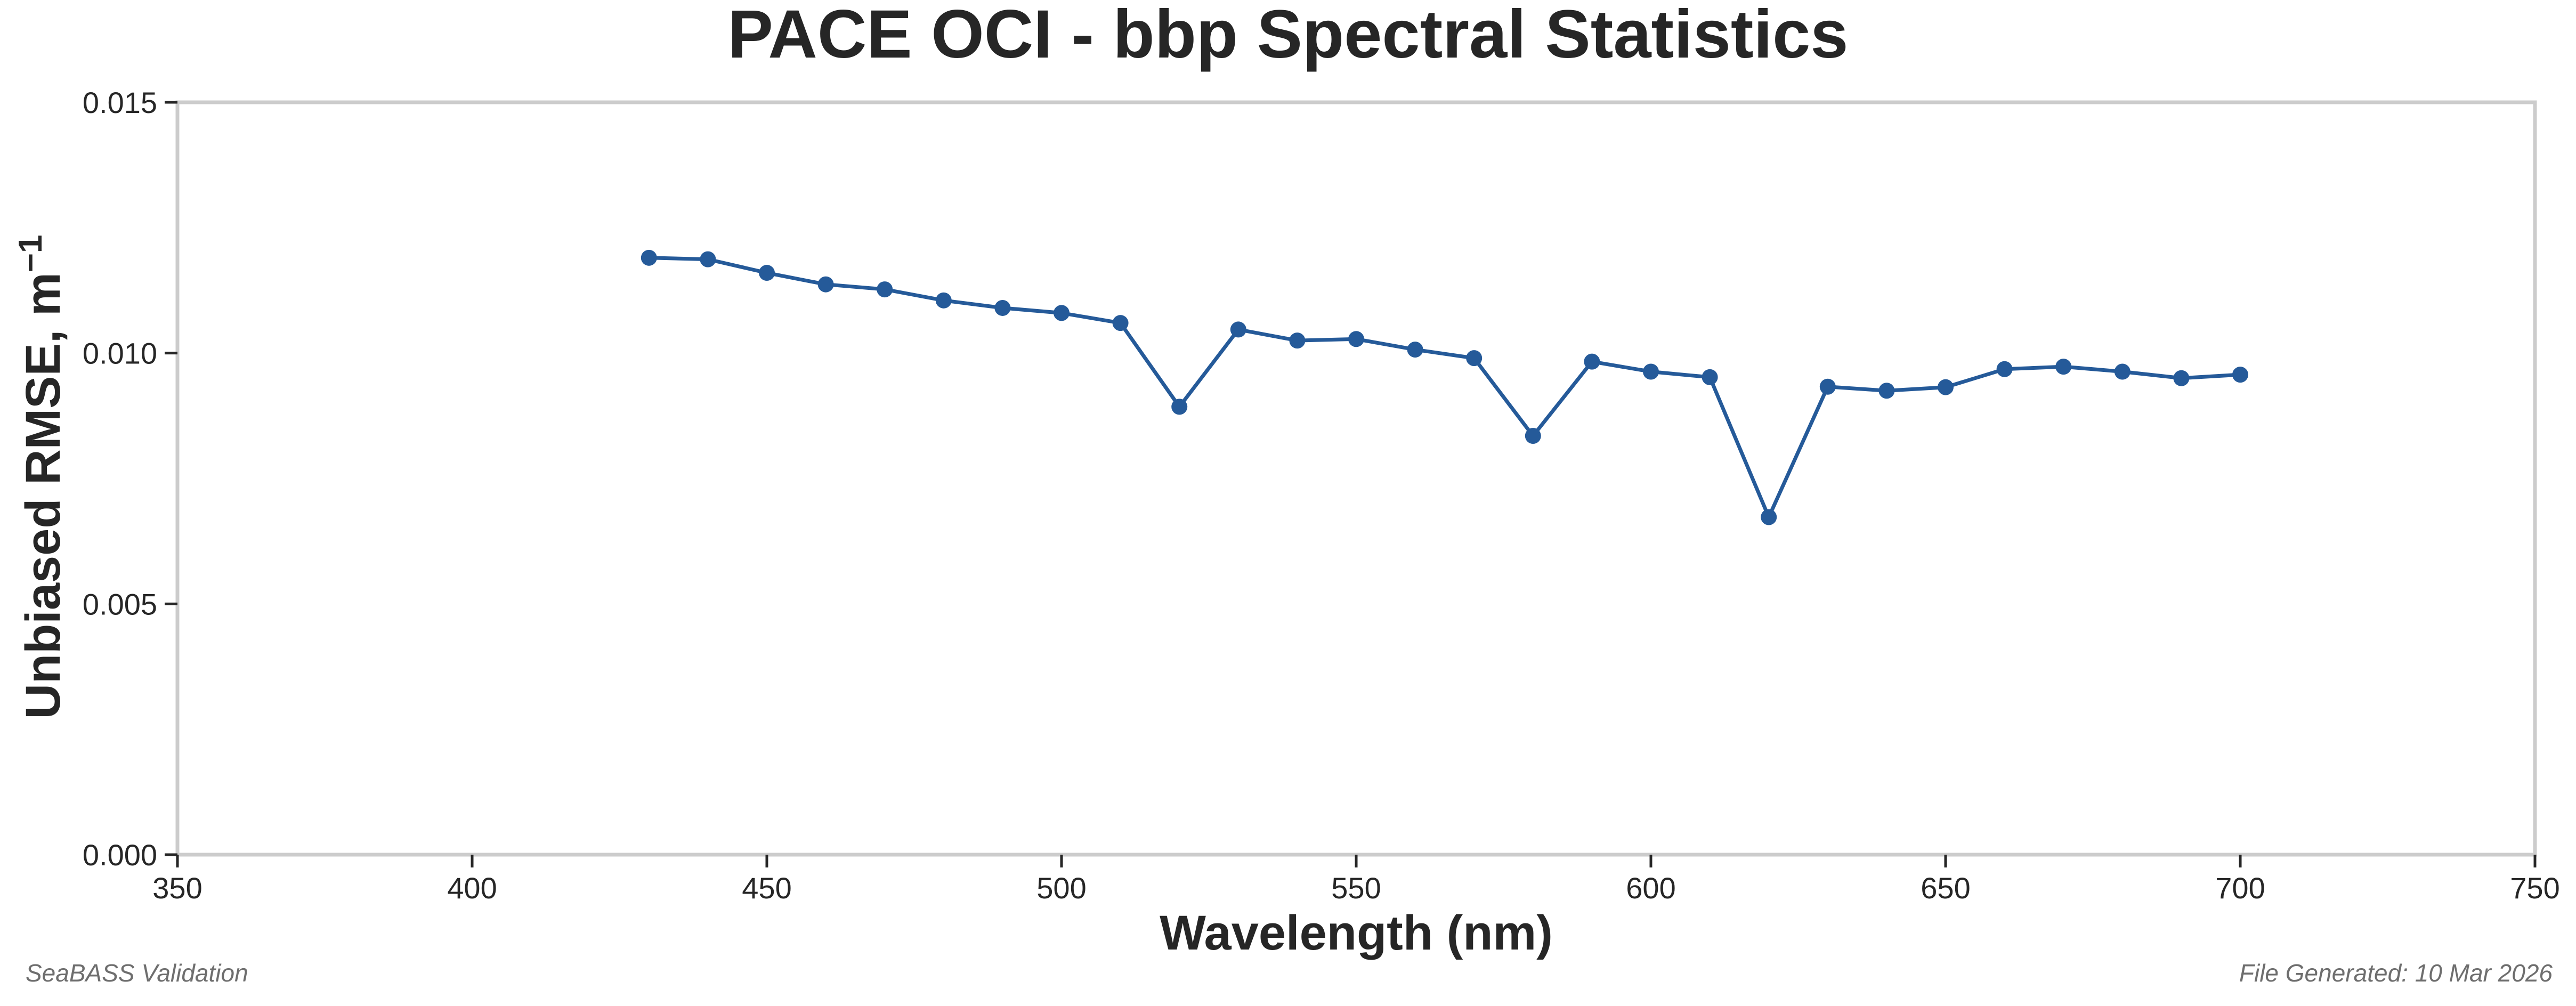  I want to click on x-tick-label: 600, so click(1650, 888).